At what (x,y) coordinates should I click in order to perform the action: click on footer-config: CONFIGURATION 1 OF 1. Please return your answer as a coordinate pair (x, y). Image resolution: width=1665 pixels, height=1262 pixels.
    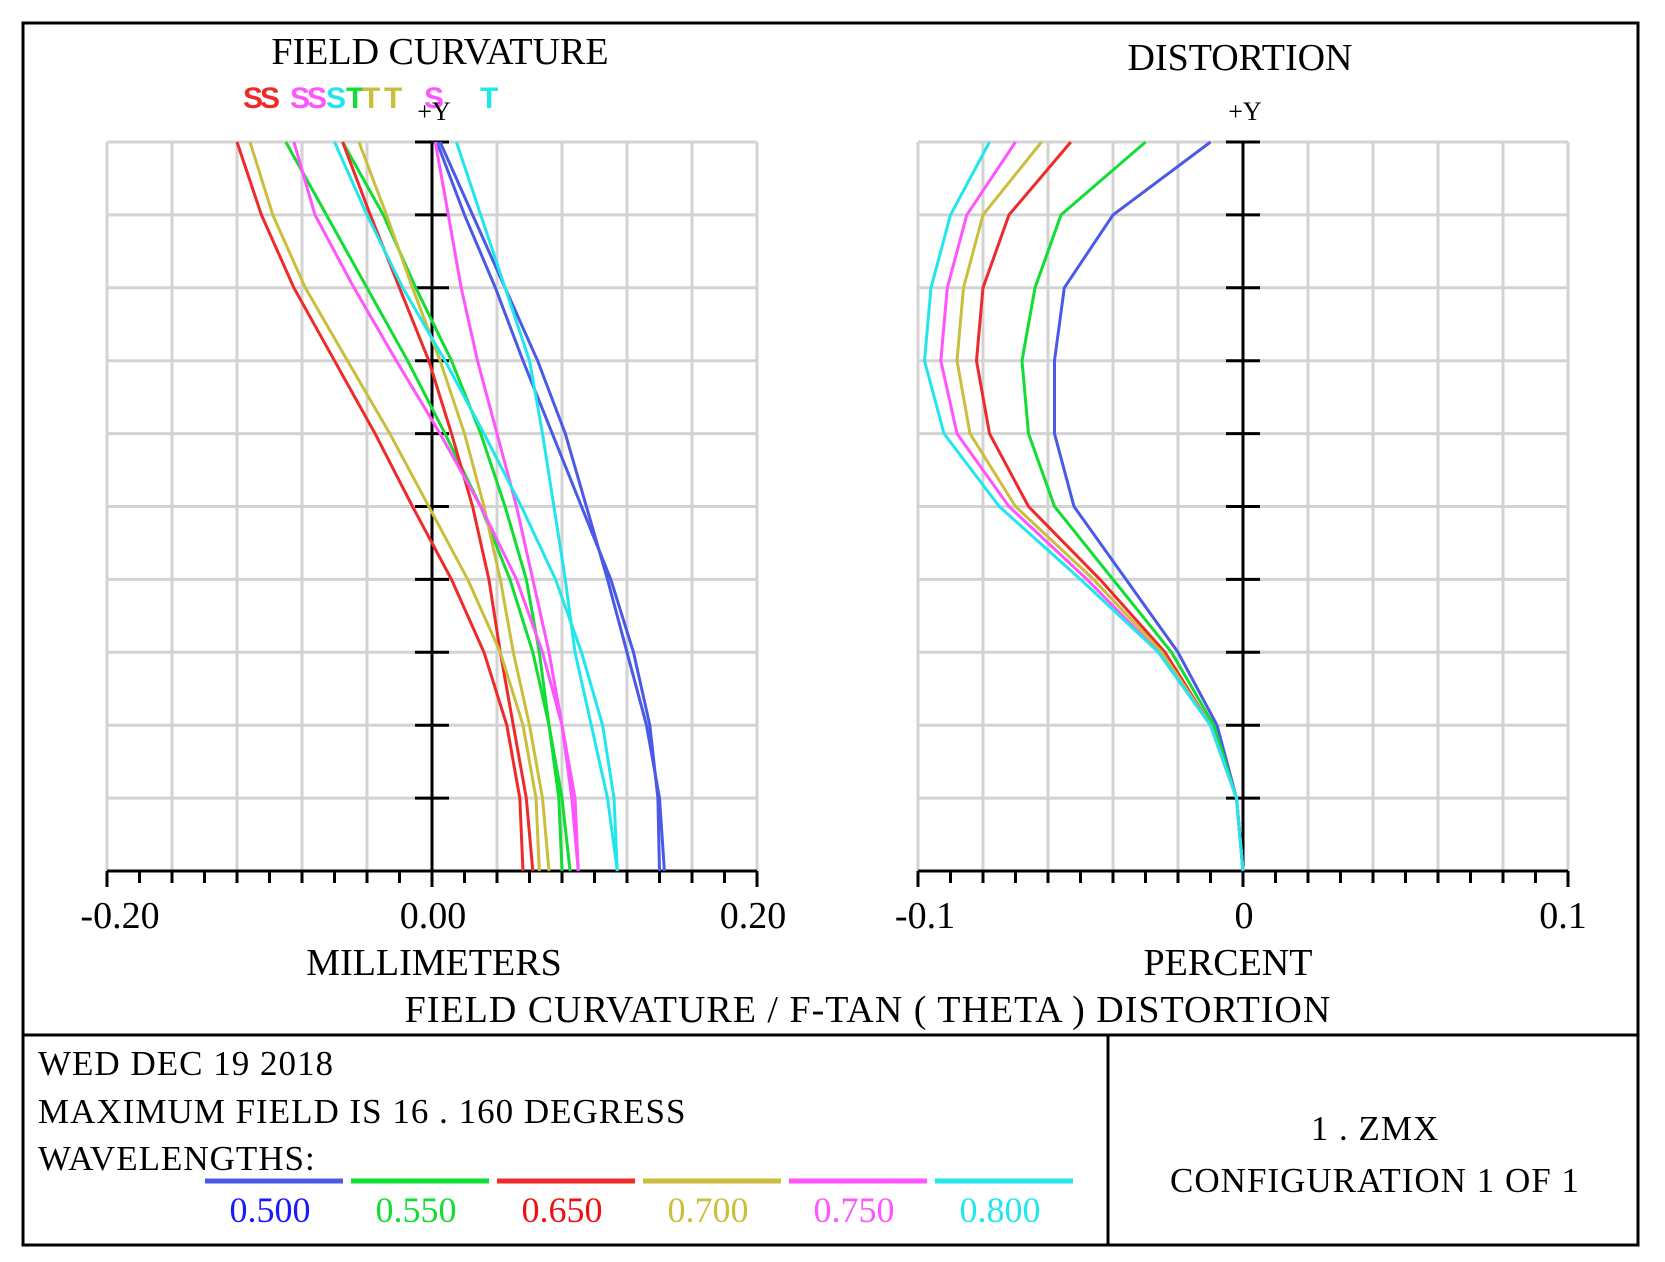
    Looking at the image, I should click on (1375, 1180).